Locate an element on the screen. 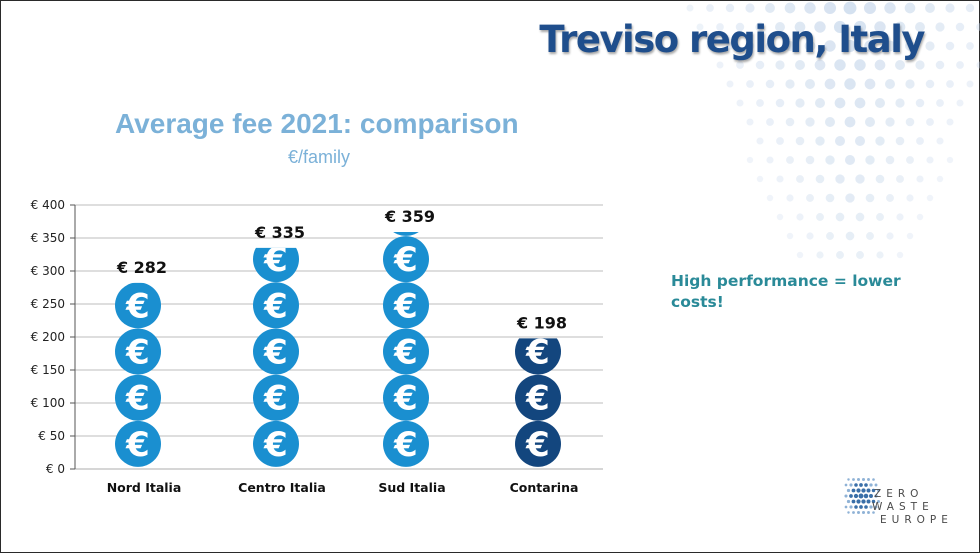 The width and height of the screenshot is (980, 553). y-tick-label: € 400 is located at coordinates (48, 205).